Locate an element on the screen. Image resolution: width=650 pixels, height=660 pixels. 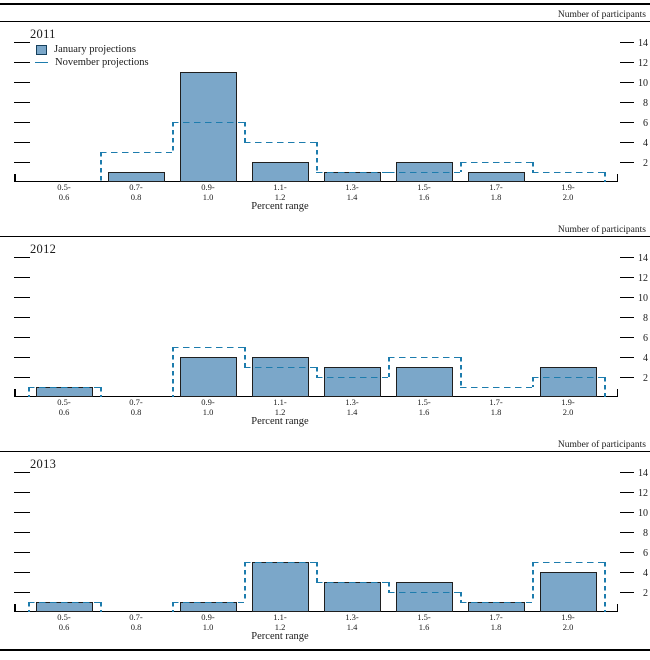
legend-label-november: November projections is located at coordinates (102, 63).